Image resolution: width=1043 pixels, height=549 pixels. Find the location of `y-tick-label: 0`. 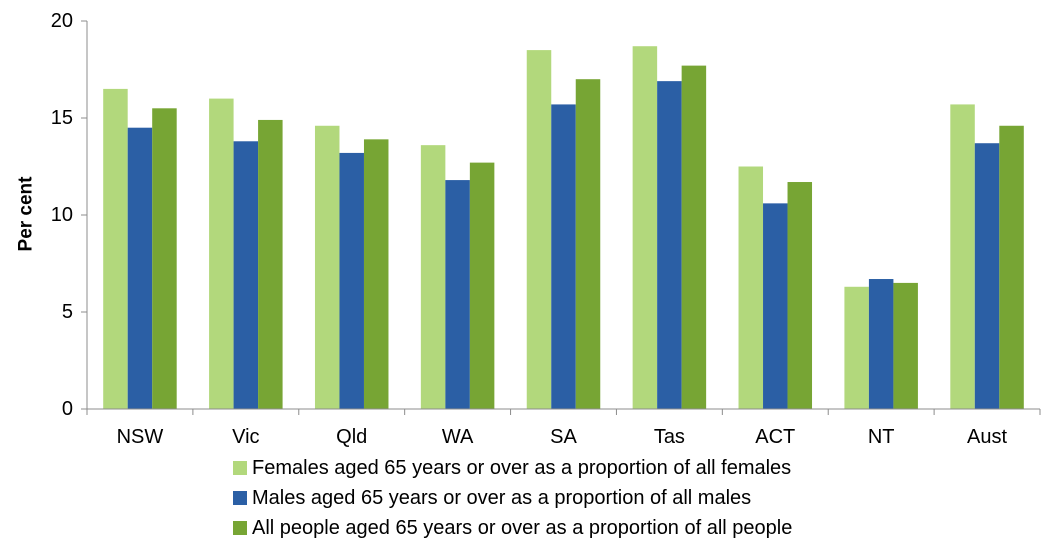

y-tick-label: 0 is located at coordinates (67, 409).